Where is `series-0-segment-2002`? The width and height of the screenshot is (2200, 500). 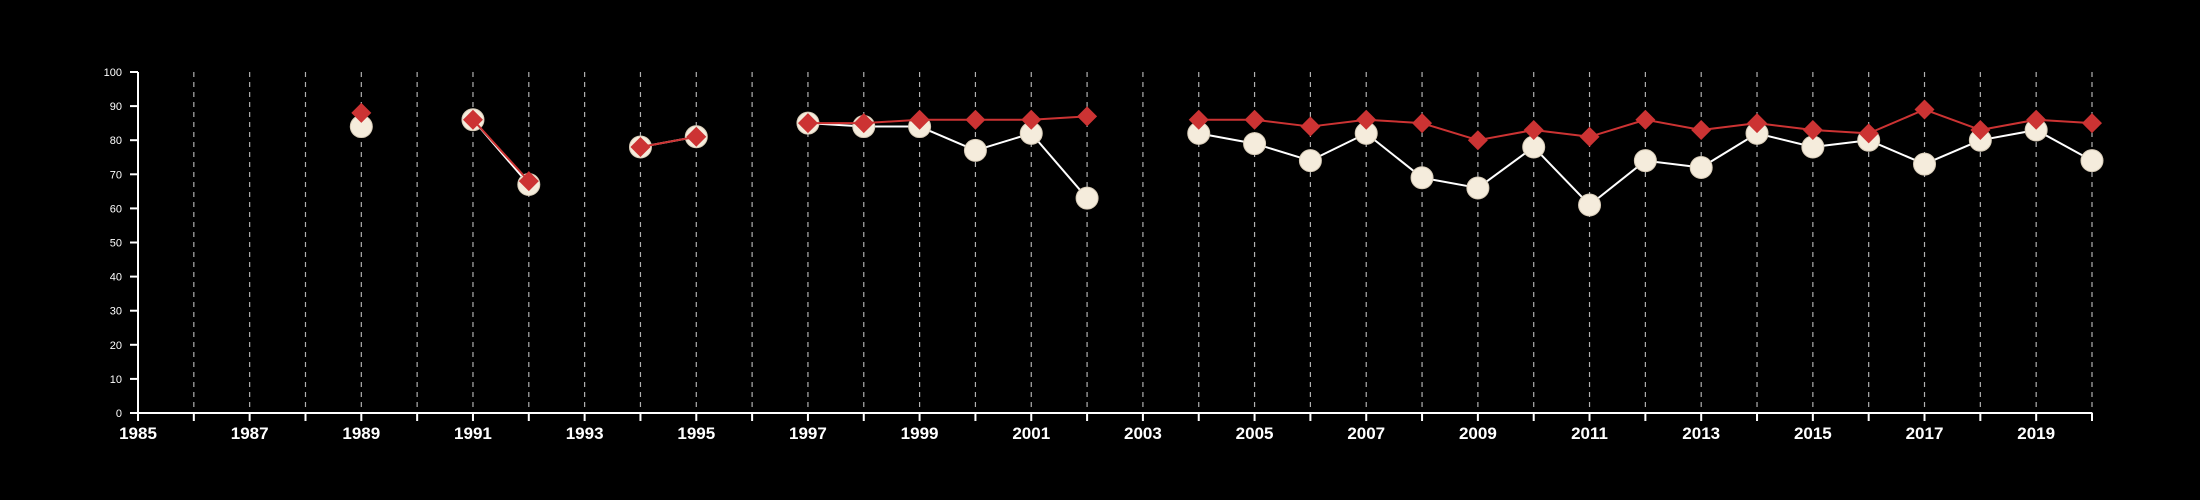 series-0-segment-2002 is located at coordinates (1059, 165).